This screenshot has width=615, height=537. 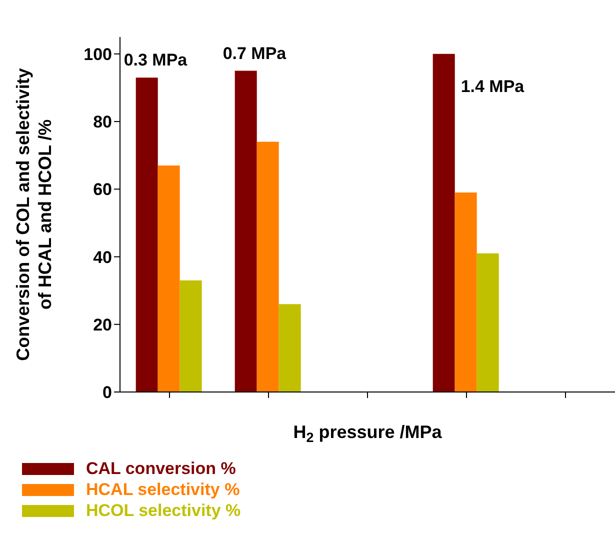 What do you see at coordinates (102, 324) in the screenshot?
I see `y-tick-label: 20` at bounding box center [102, 324].